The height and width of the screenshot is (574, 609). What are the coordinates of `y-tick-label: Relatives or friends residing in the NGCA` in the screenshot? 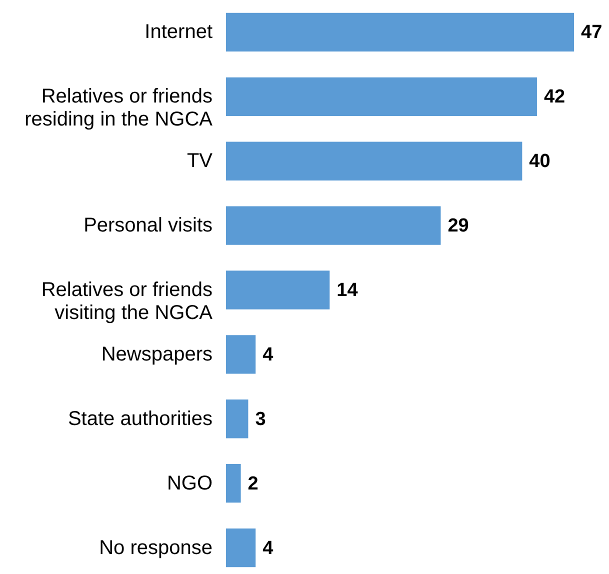 It's located at (119, 108).